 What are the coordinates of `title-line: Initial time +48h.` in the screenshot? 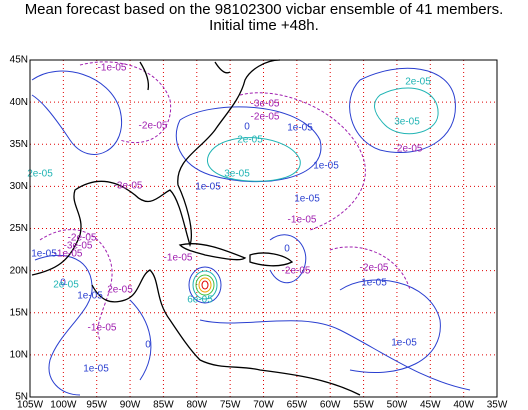 It's located at (264, 25).